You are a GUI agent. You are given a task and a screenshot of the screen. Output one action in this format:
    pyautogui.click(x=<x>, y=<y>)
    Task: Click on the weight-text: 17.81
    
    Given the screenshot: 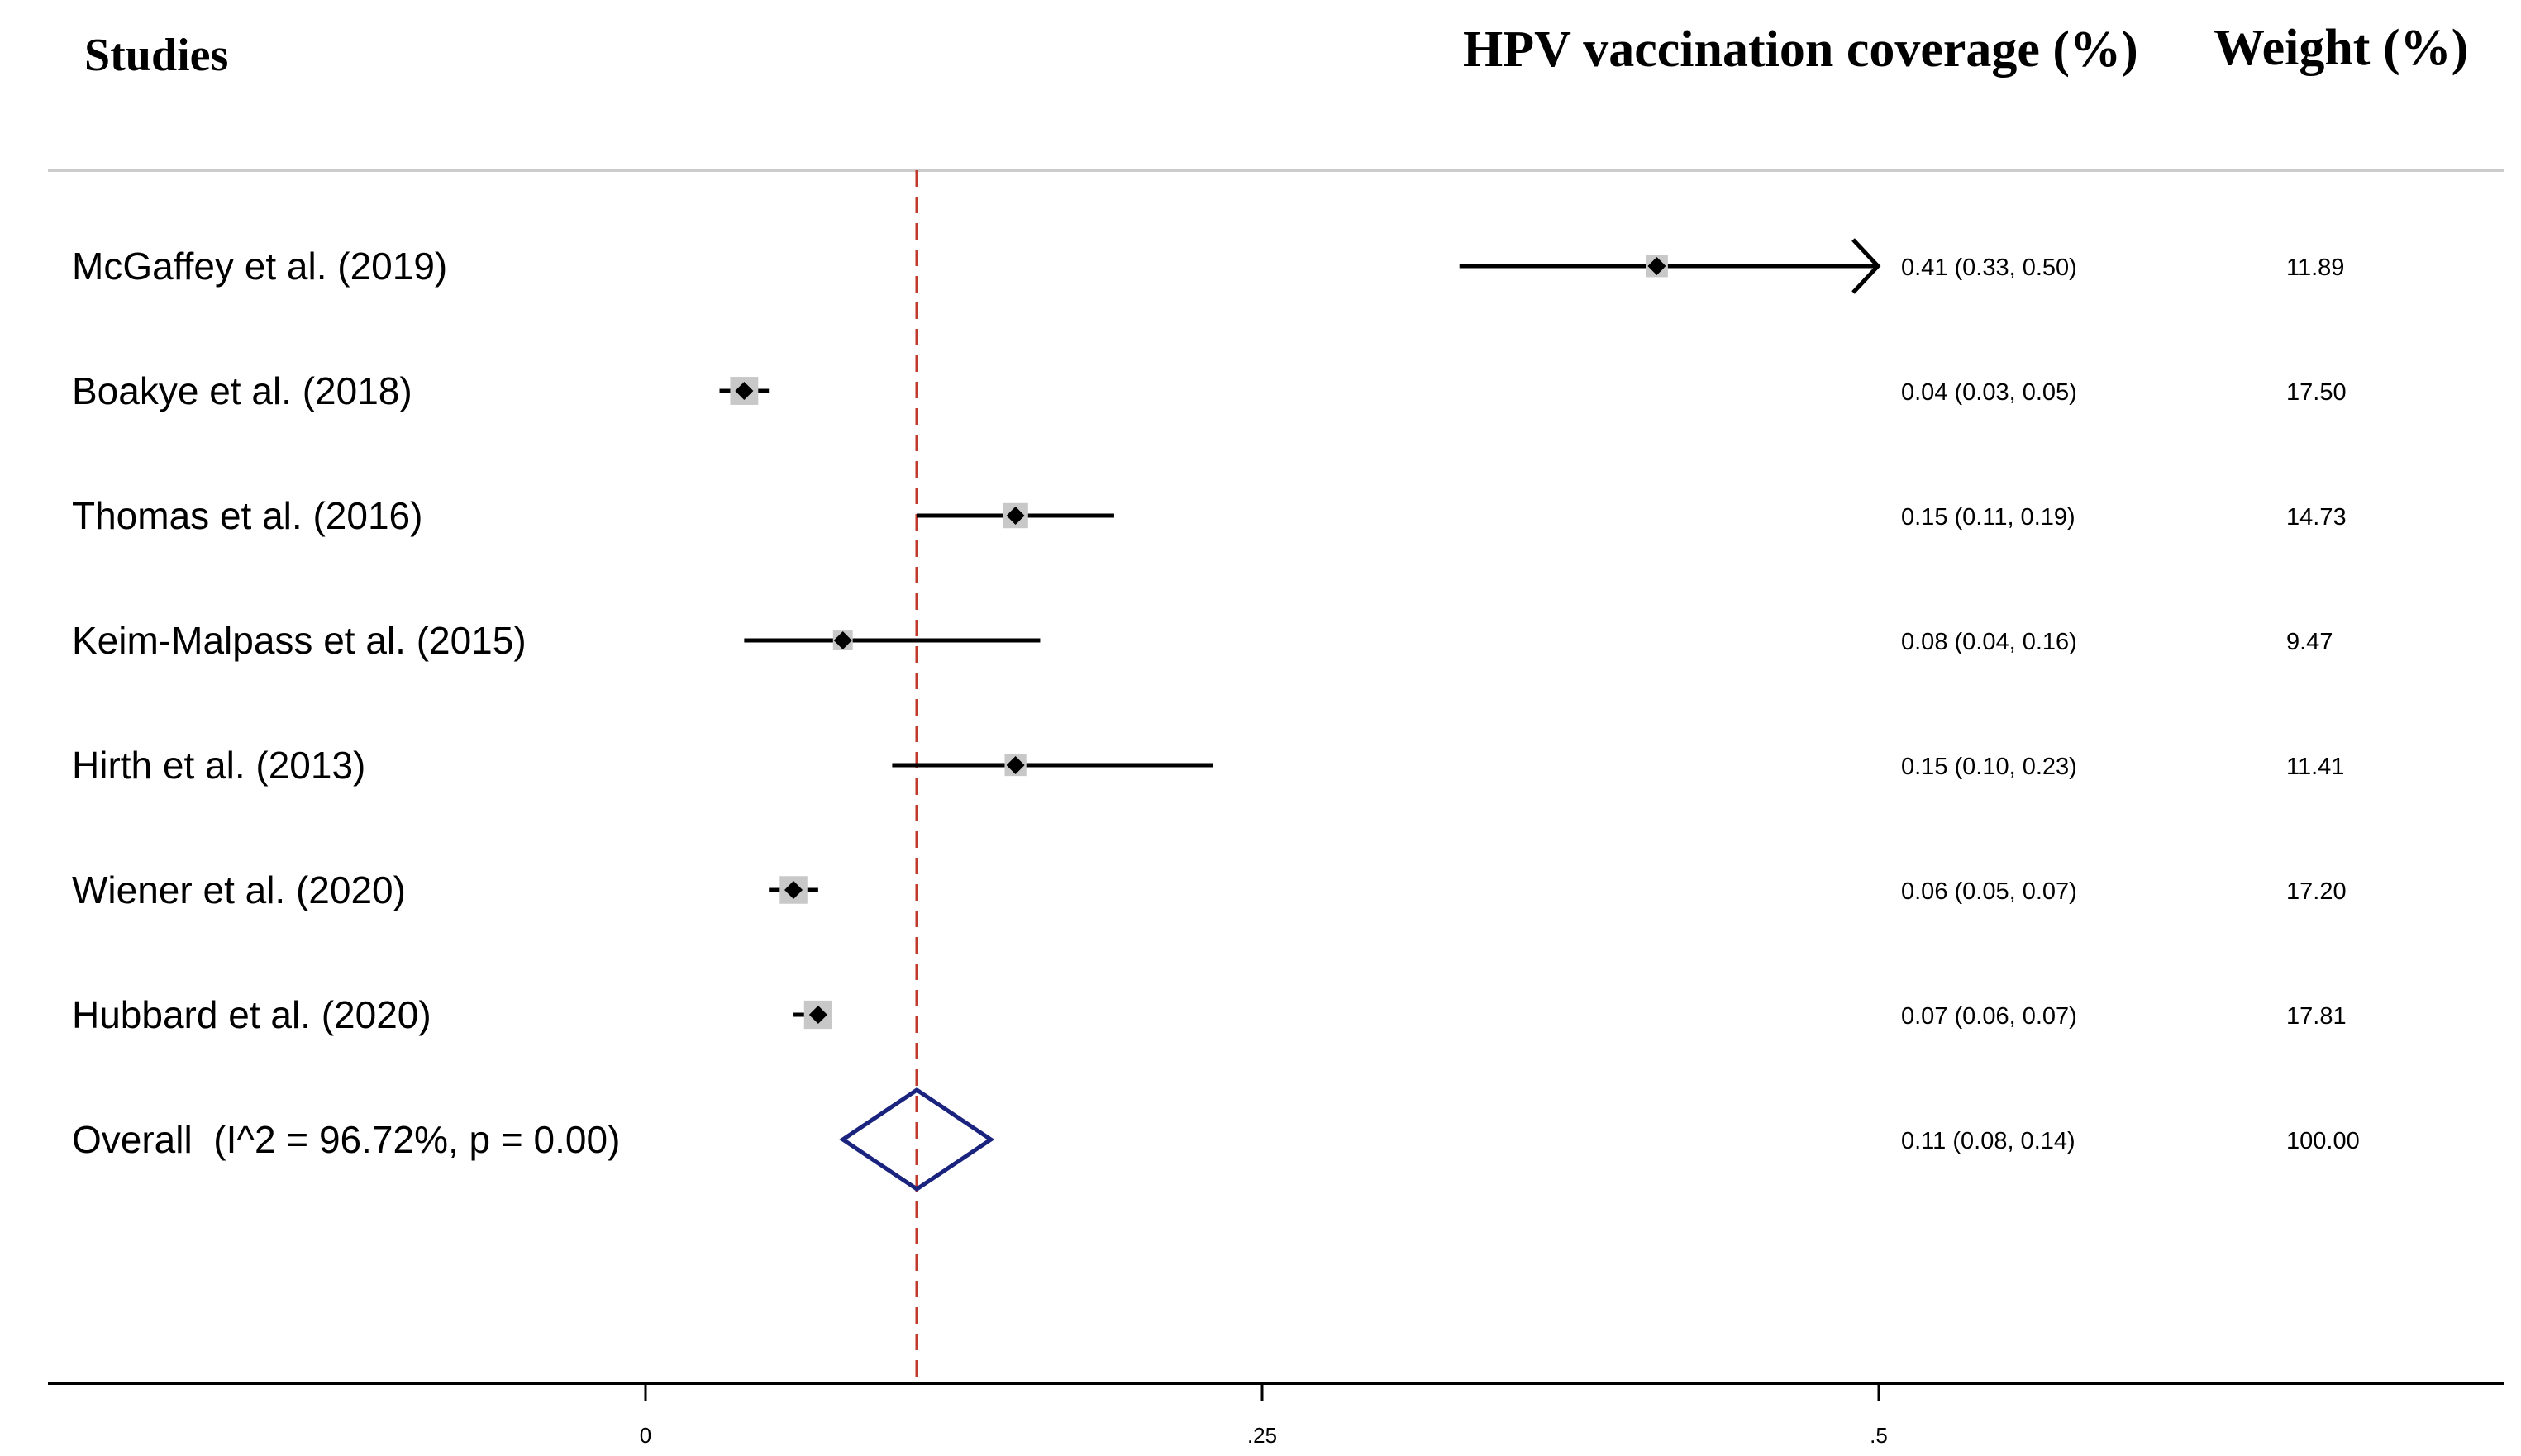 What is the action you would take?
    pyautogui.click(x=2316, y=1016)
    